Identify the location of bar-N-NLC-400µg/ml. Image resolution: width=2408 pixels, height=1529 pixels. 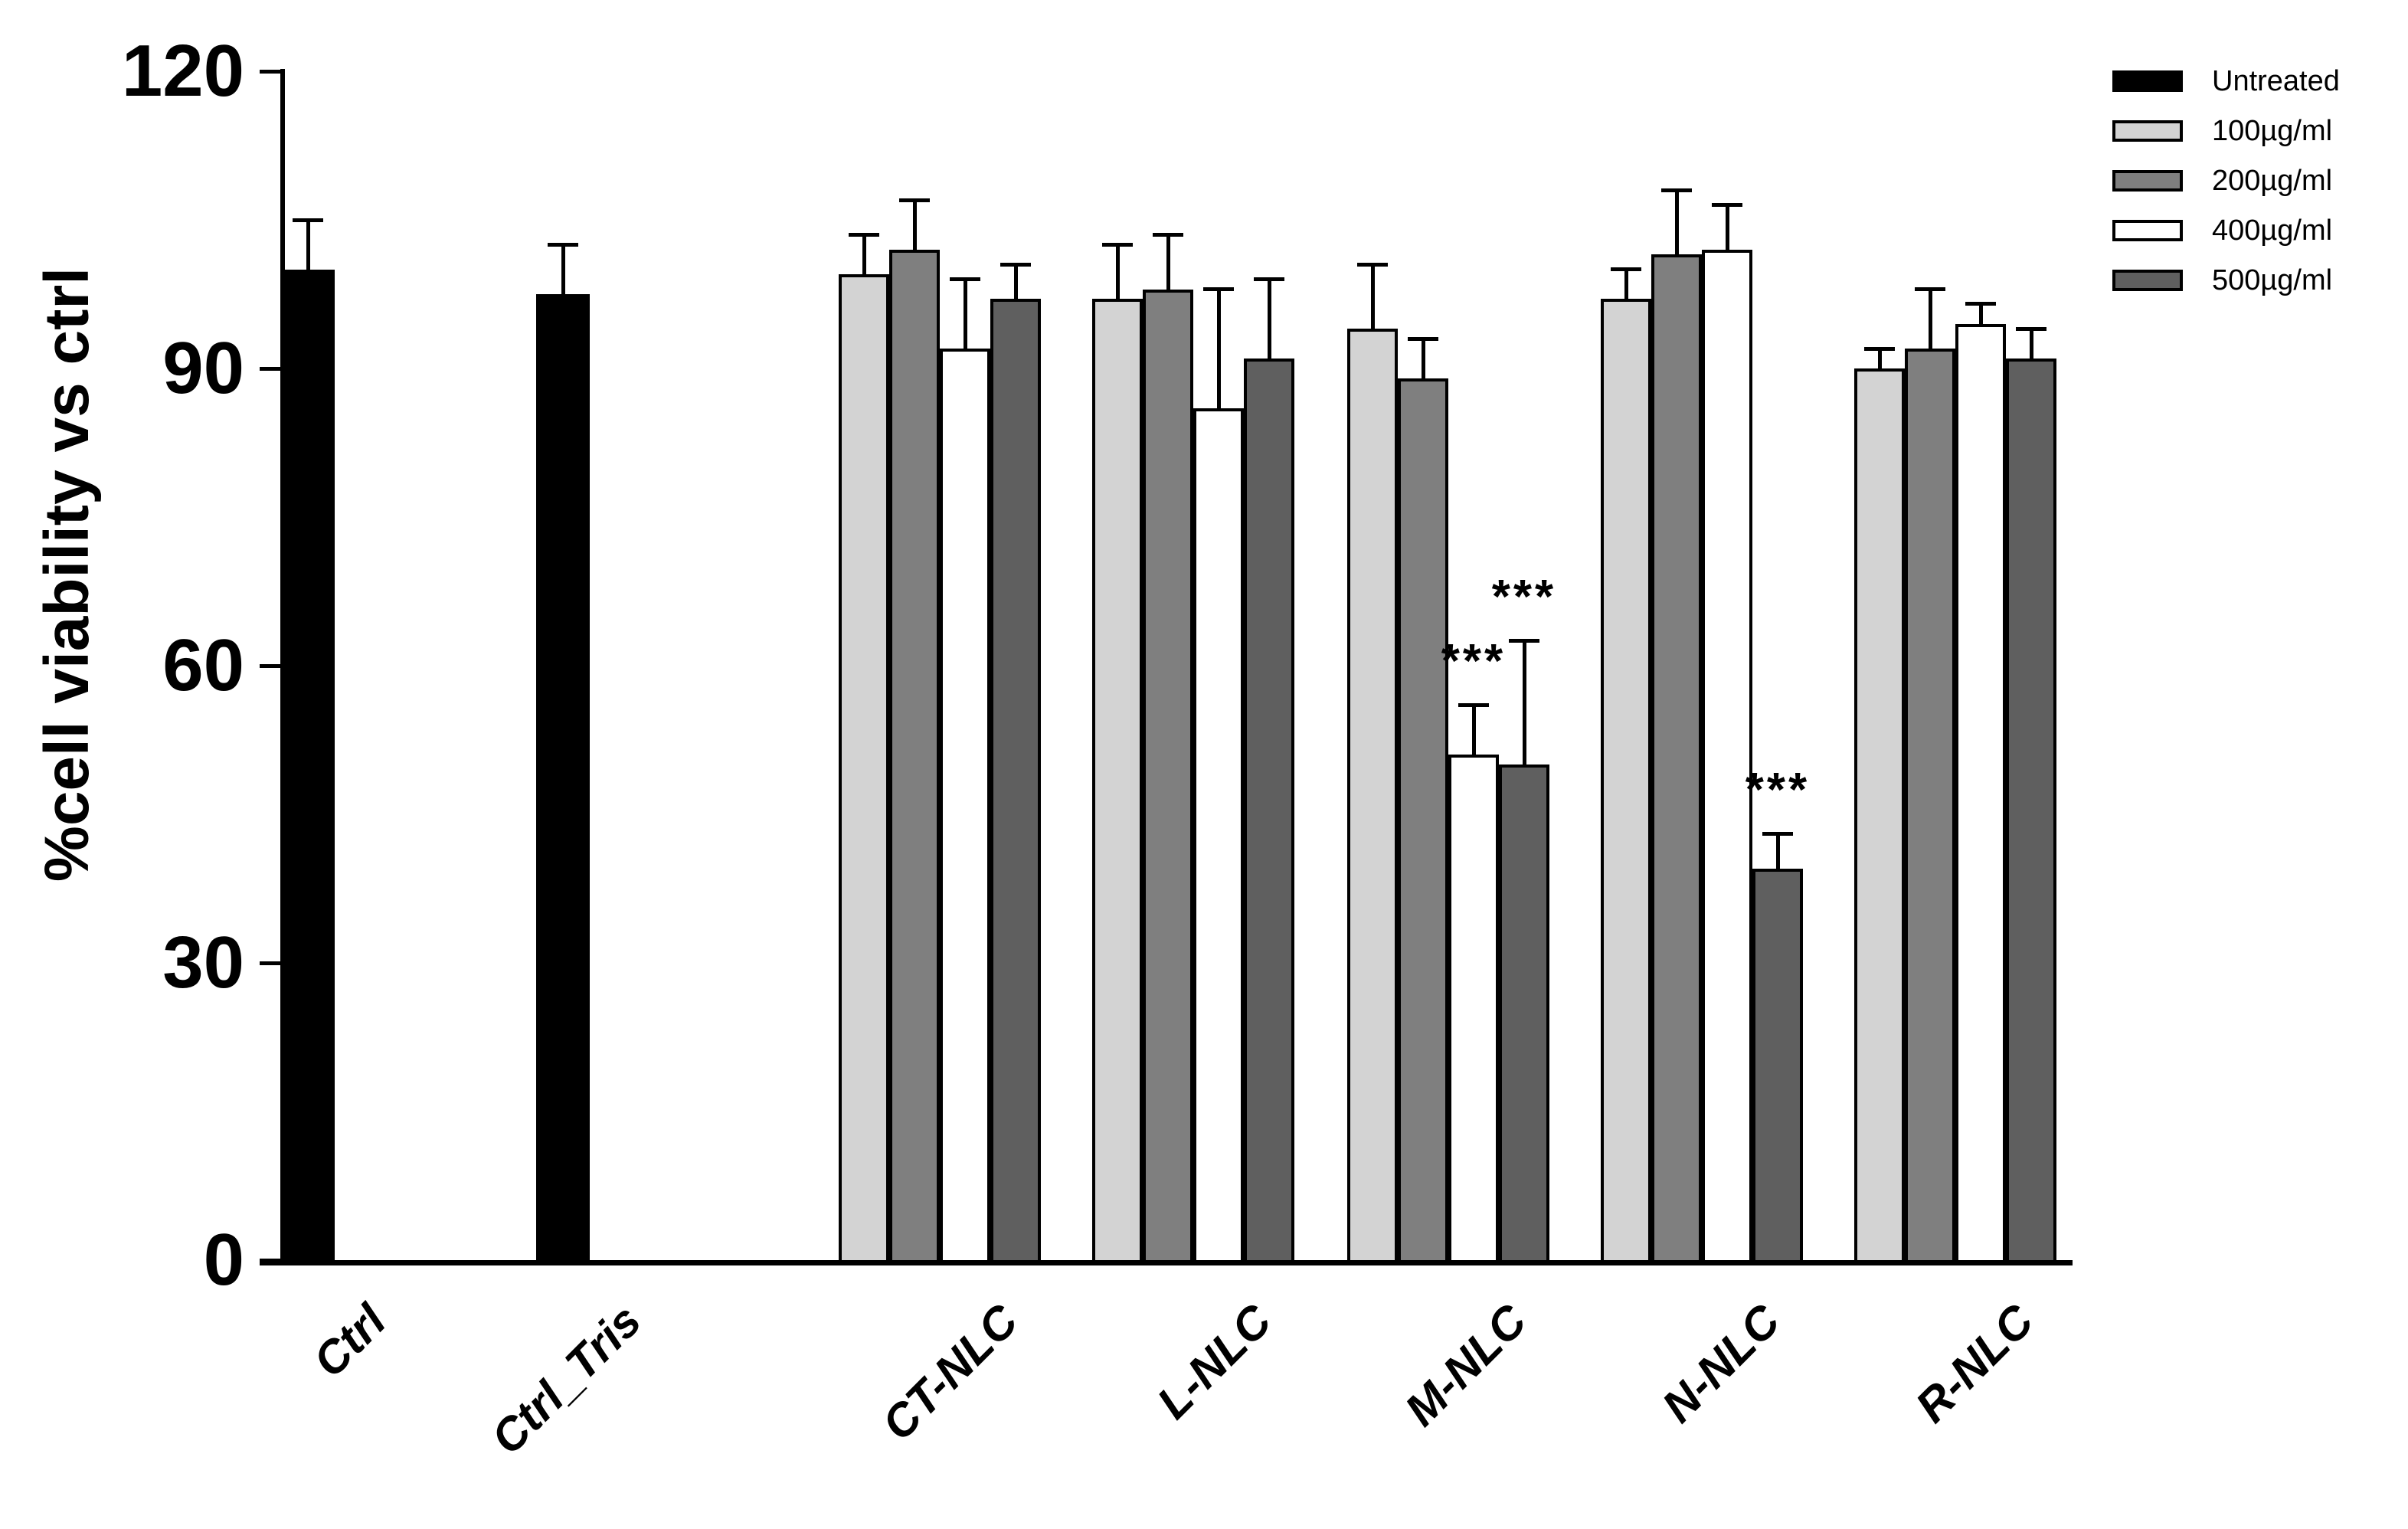
(1727, 756).